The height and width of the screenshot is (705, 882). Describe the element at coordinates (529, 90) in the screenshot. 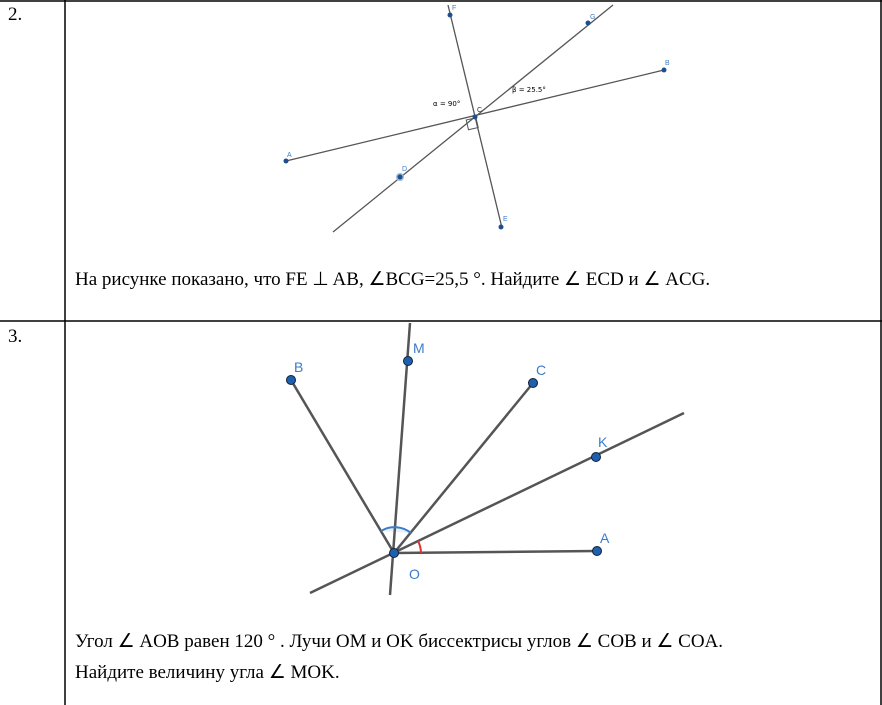

I see `annotation: β = 25.5°` at that location.